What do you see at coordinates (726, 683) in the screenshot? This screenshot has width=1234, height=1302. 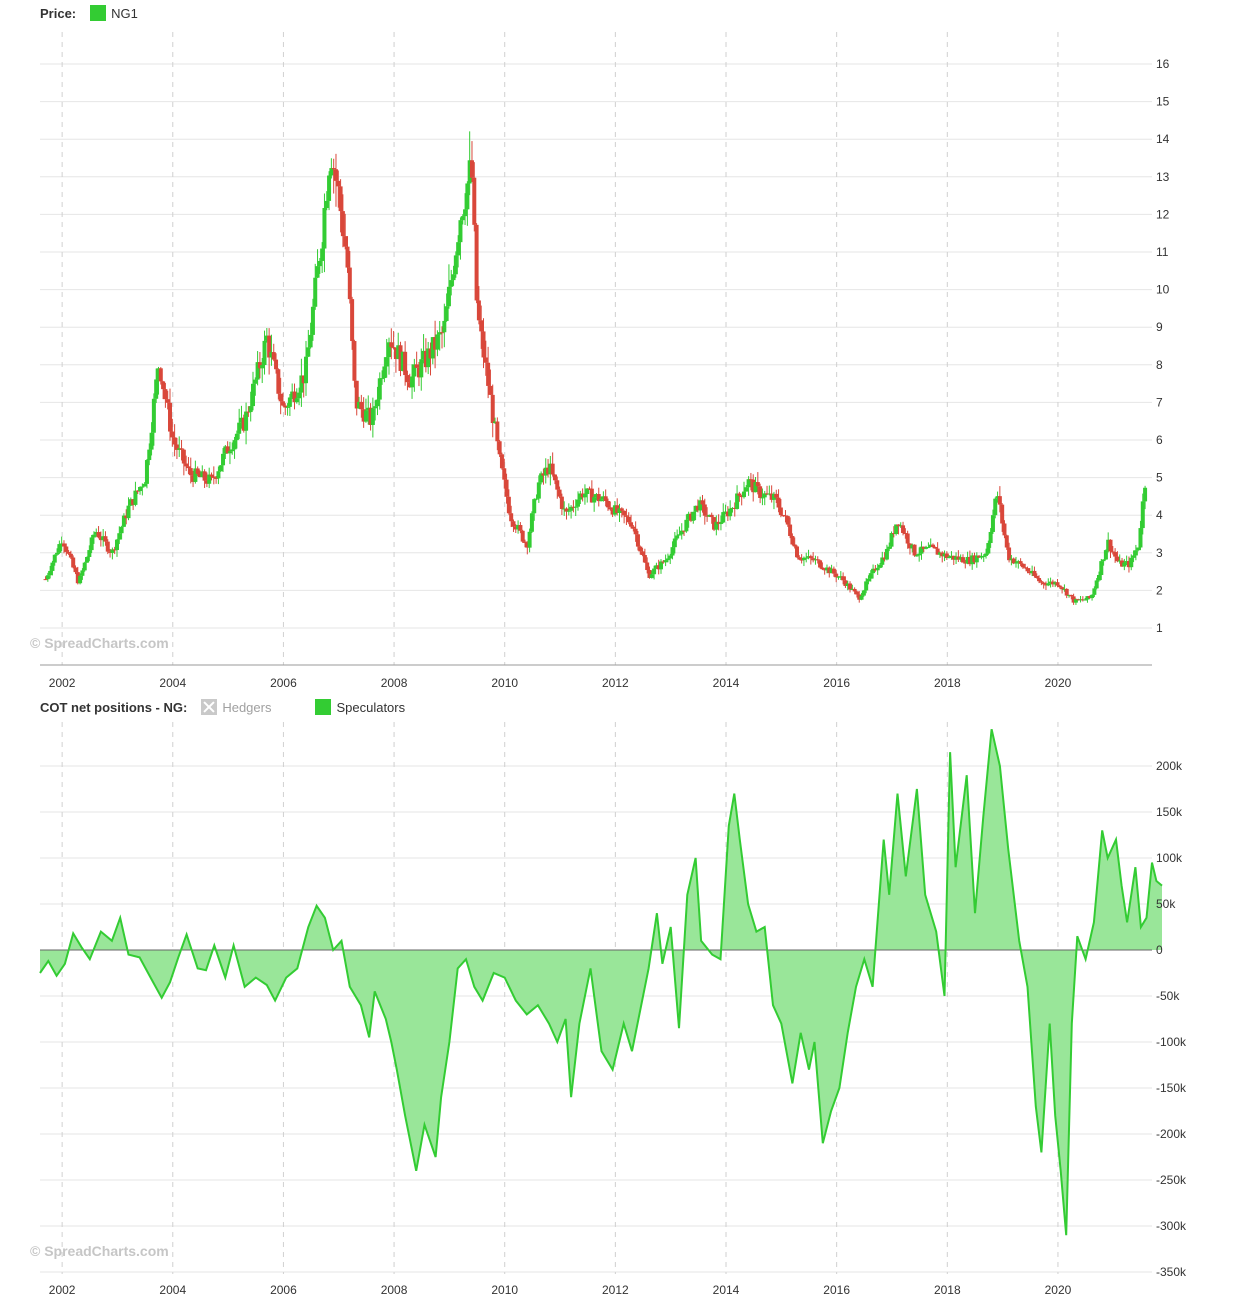 I see `price-x-tick-label: 2014` at bounding box center [726, 683].